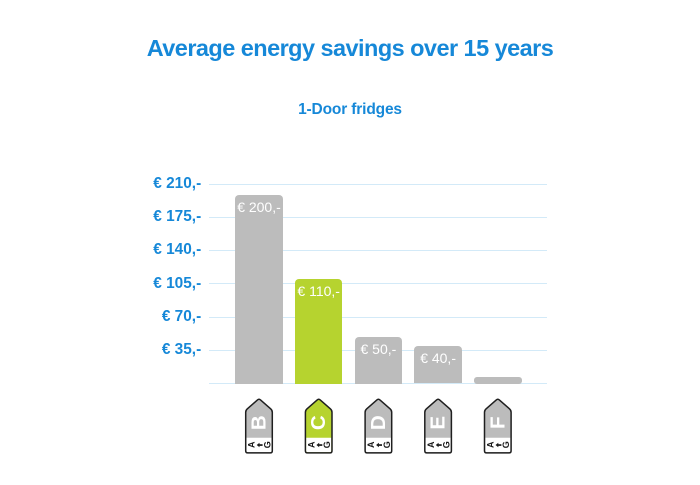 The height and width of the screenshot is (485, 700). I want to click on svg-text: F, so click(497, 422).